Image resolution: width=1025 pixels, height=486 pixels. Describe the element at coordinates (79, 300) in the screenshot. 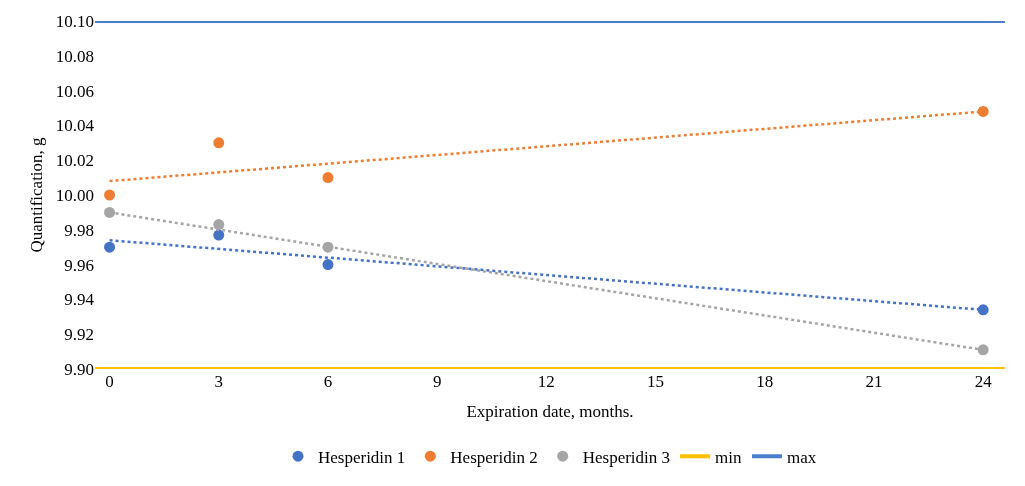

I see `y-tick-label: 9.94` at that location.